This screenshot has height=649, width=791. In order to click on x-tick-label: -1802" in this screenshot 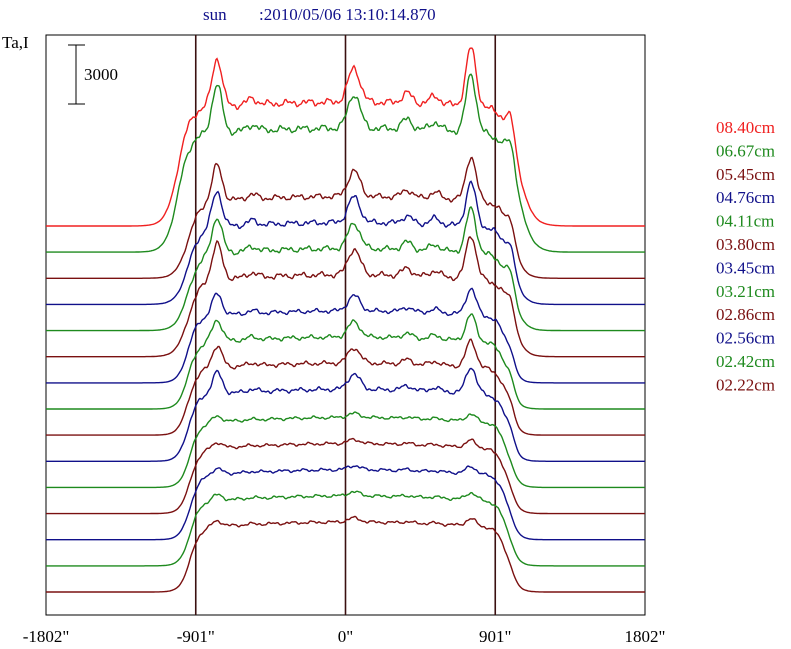, I will do `click(46, 636)`.